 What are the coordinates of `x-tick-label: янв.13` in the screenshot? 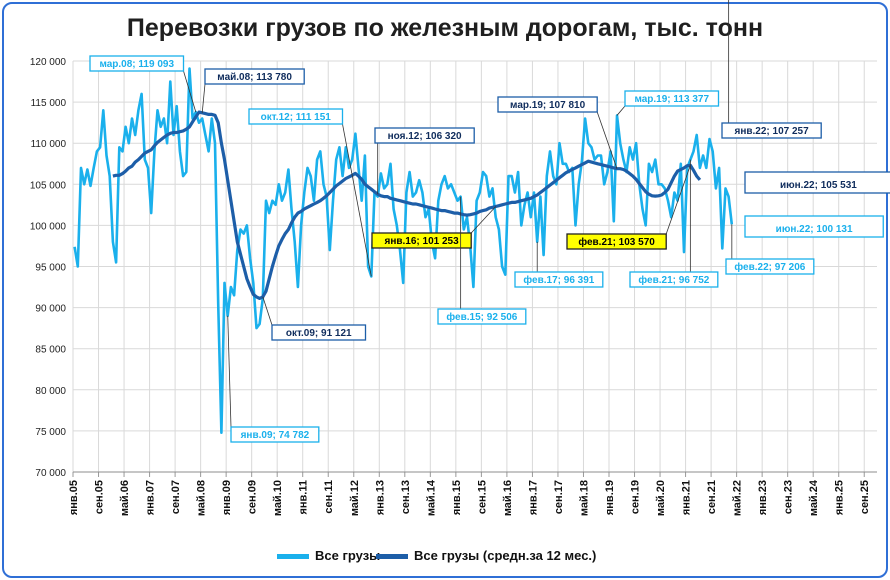 It's located at (380, 497).